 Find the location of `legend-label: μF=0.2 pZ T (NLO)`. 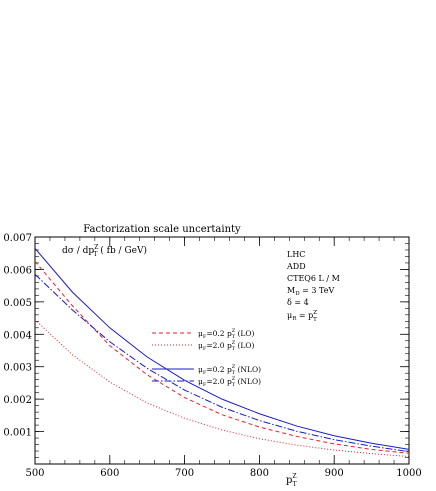

legend-label: μF=0.2 pZ T (NLO) is located at coordinates (229, 370).